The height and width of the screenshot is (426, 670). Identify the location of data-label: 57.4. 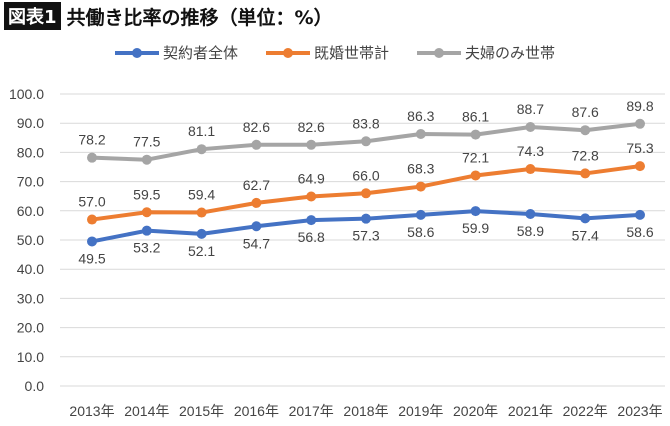
(585, 235).